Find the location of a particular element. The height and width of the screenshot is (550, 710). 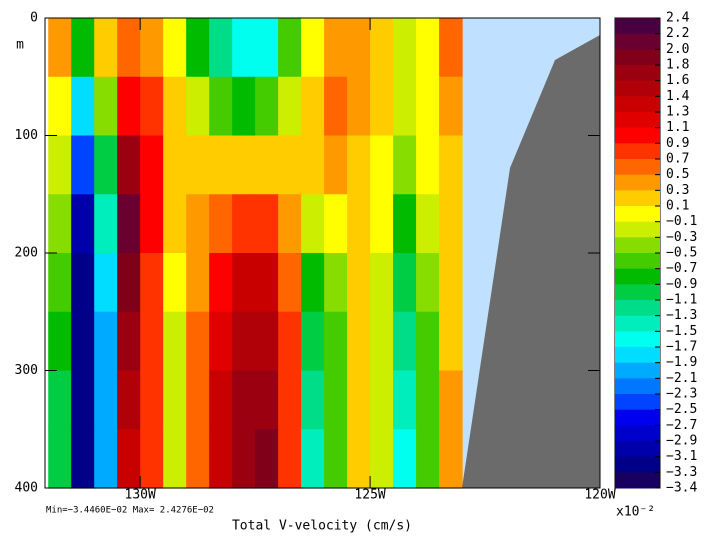

y-axis-label: m is located at coordinates (20, 45).